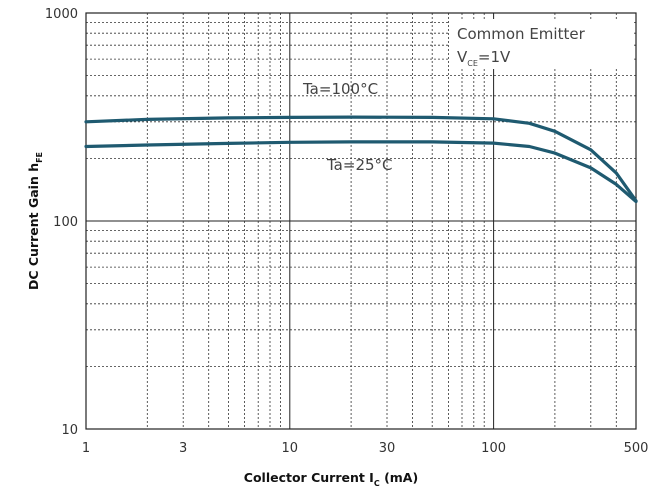  What do you see at coordinates (183, 448) in the screenshot?
I see `x-tick-label-3: 3` at bounding box center [183, 448].